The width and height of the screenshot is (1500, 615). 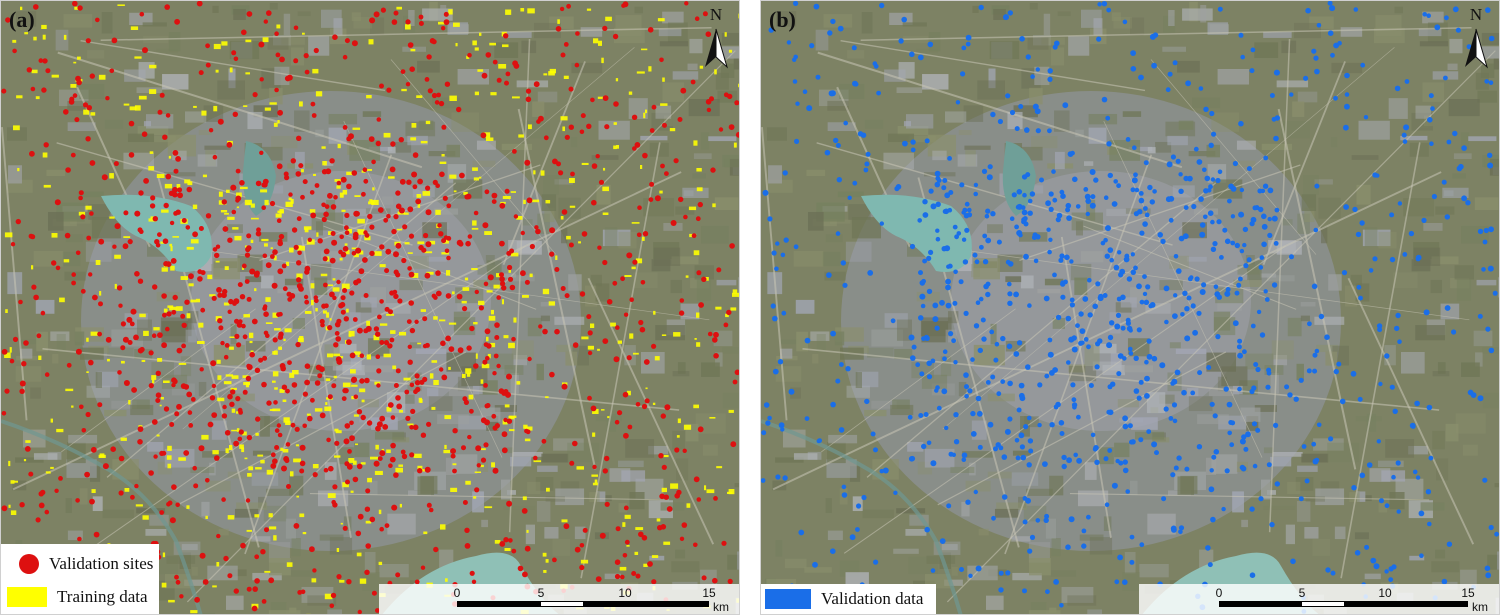 What do you see at coordinates (788, 599) in the screenshot?
I see `blue-rect-icon` at bounding box center [788, 599].